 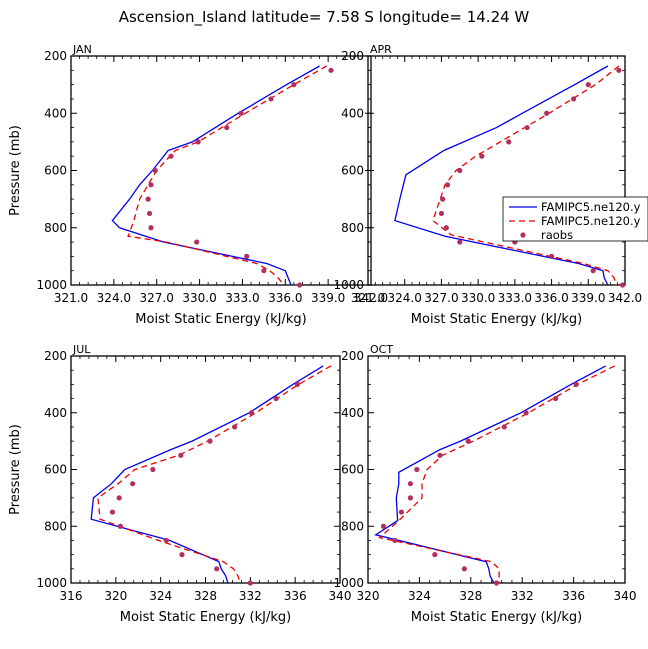 I want to click on plot-frame, so click(x=496, y=469).